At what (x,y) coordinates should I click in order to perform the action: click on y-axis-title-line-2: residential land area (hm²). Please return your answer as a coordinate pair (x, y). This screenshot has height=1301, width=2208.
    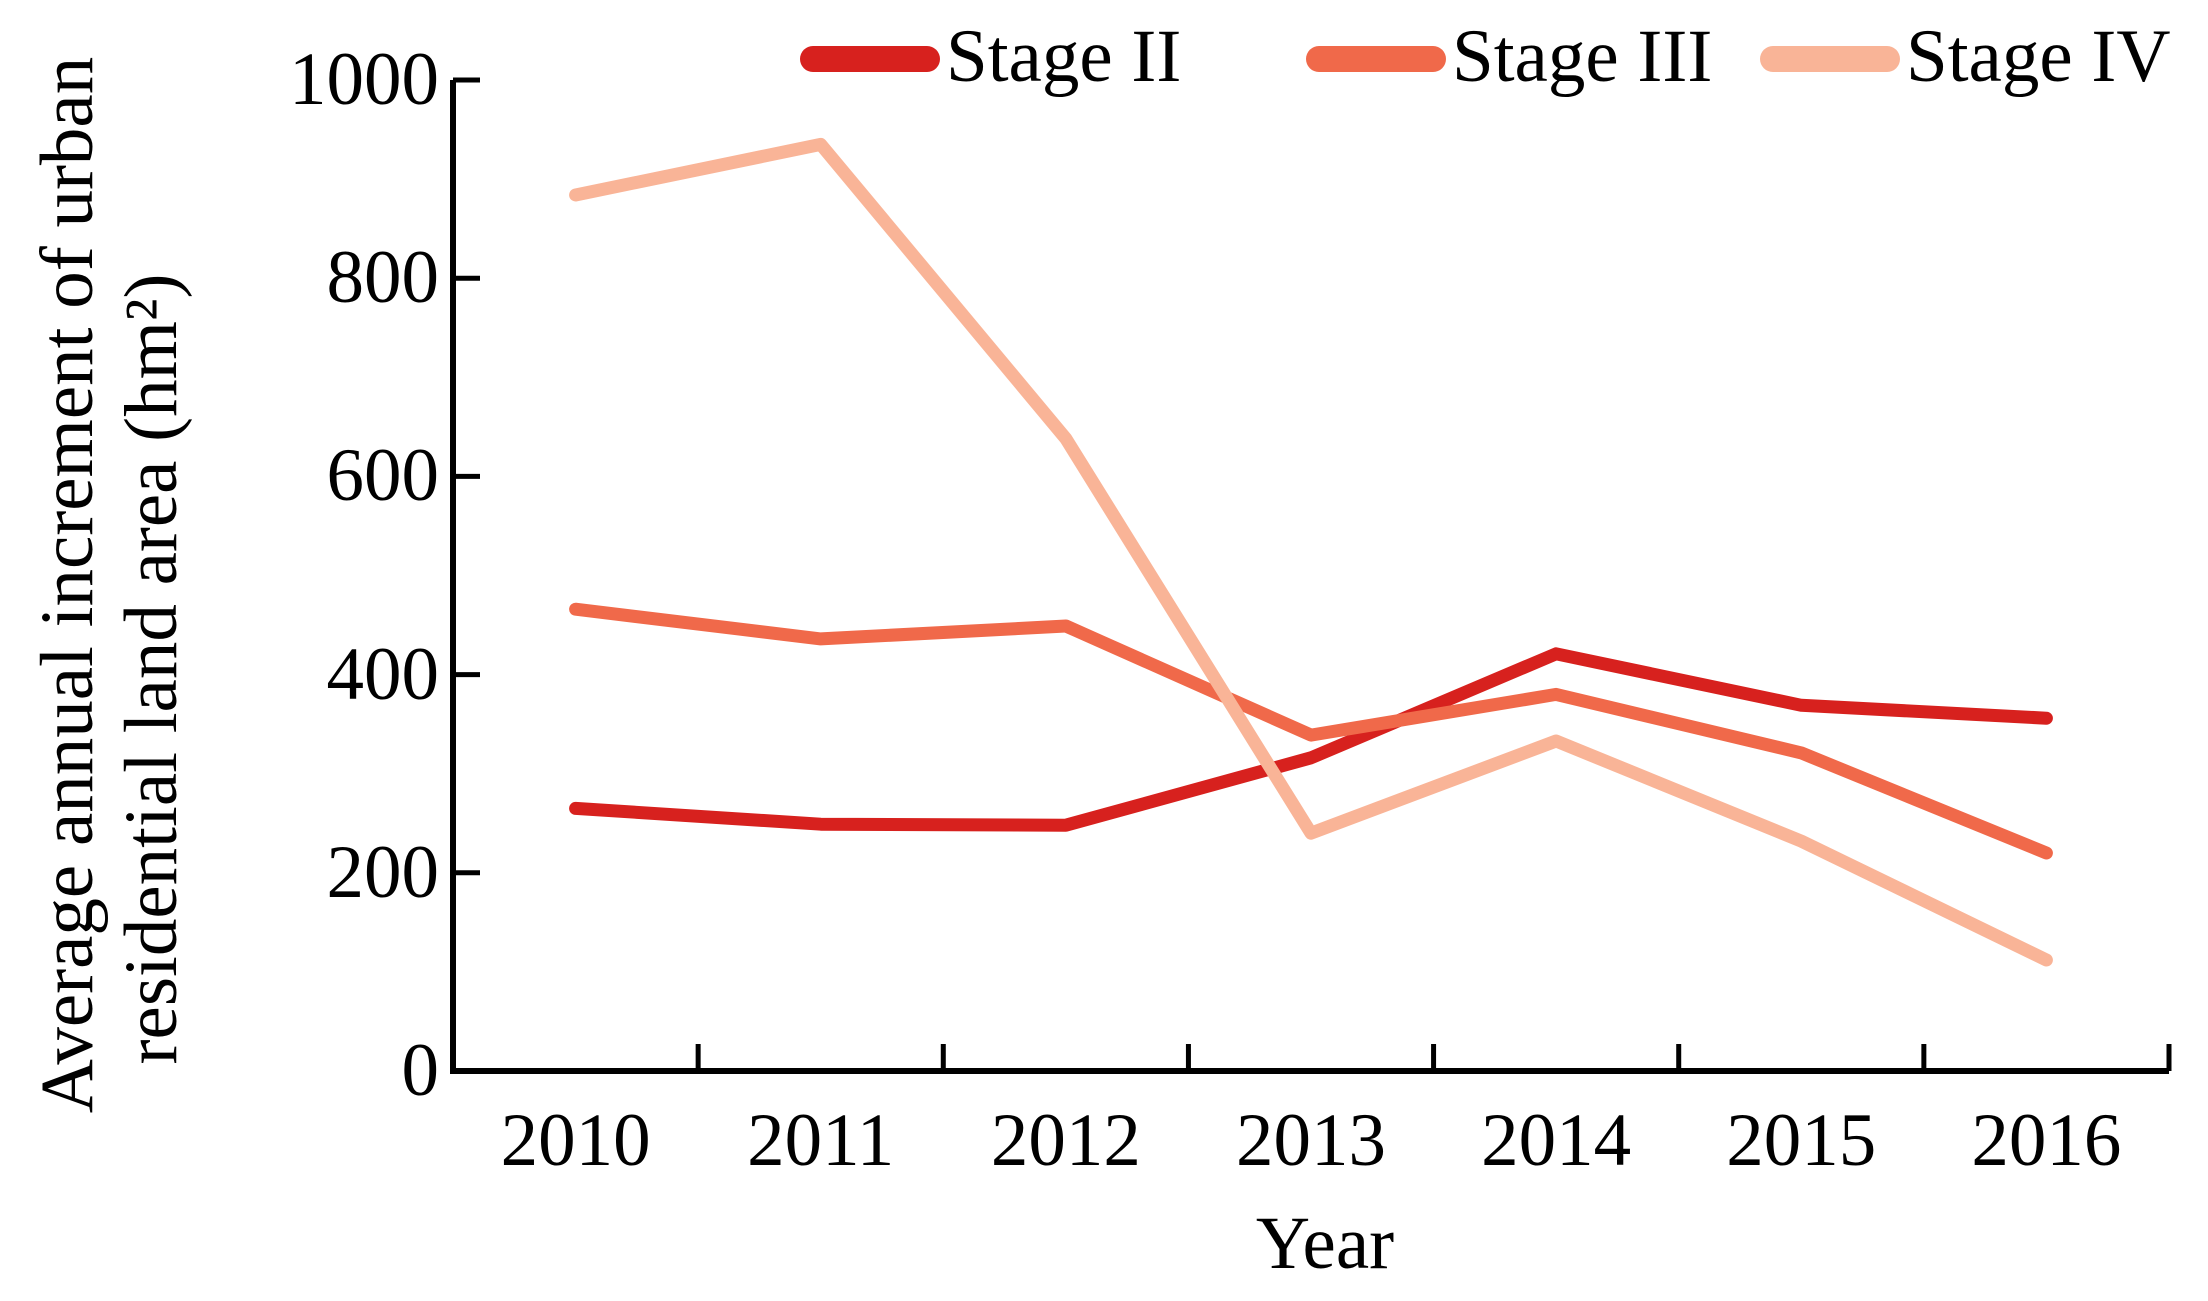
    Looking at the image, I should click on (151, 669).